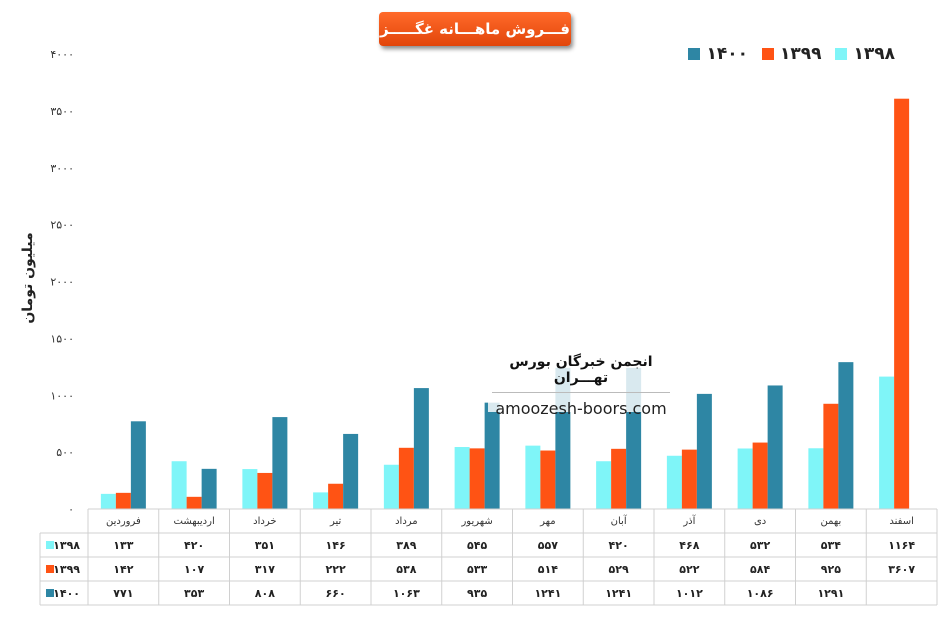 This screenshot has height=625, width=947. Describe the element at coordinates (476, 521) in the screenshot. I see `x-tick-label: شهریور` at that location.